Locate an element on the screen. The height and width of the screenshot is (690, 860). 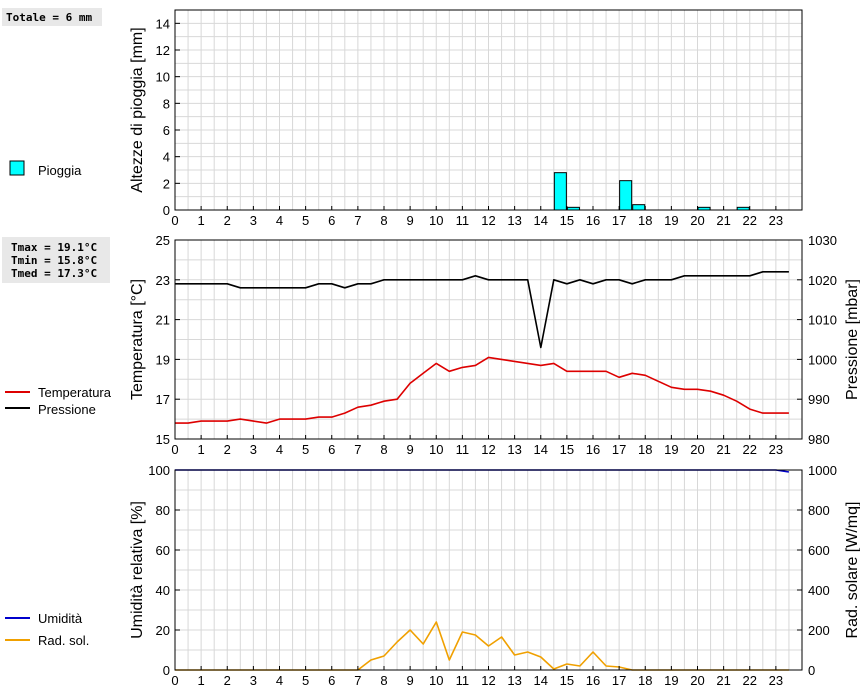
y-axis-label: Temperatura [°C] is located at coordinates (137, 339).